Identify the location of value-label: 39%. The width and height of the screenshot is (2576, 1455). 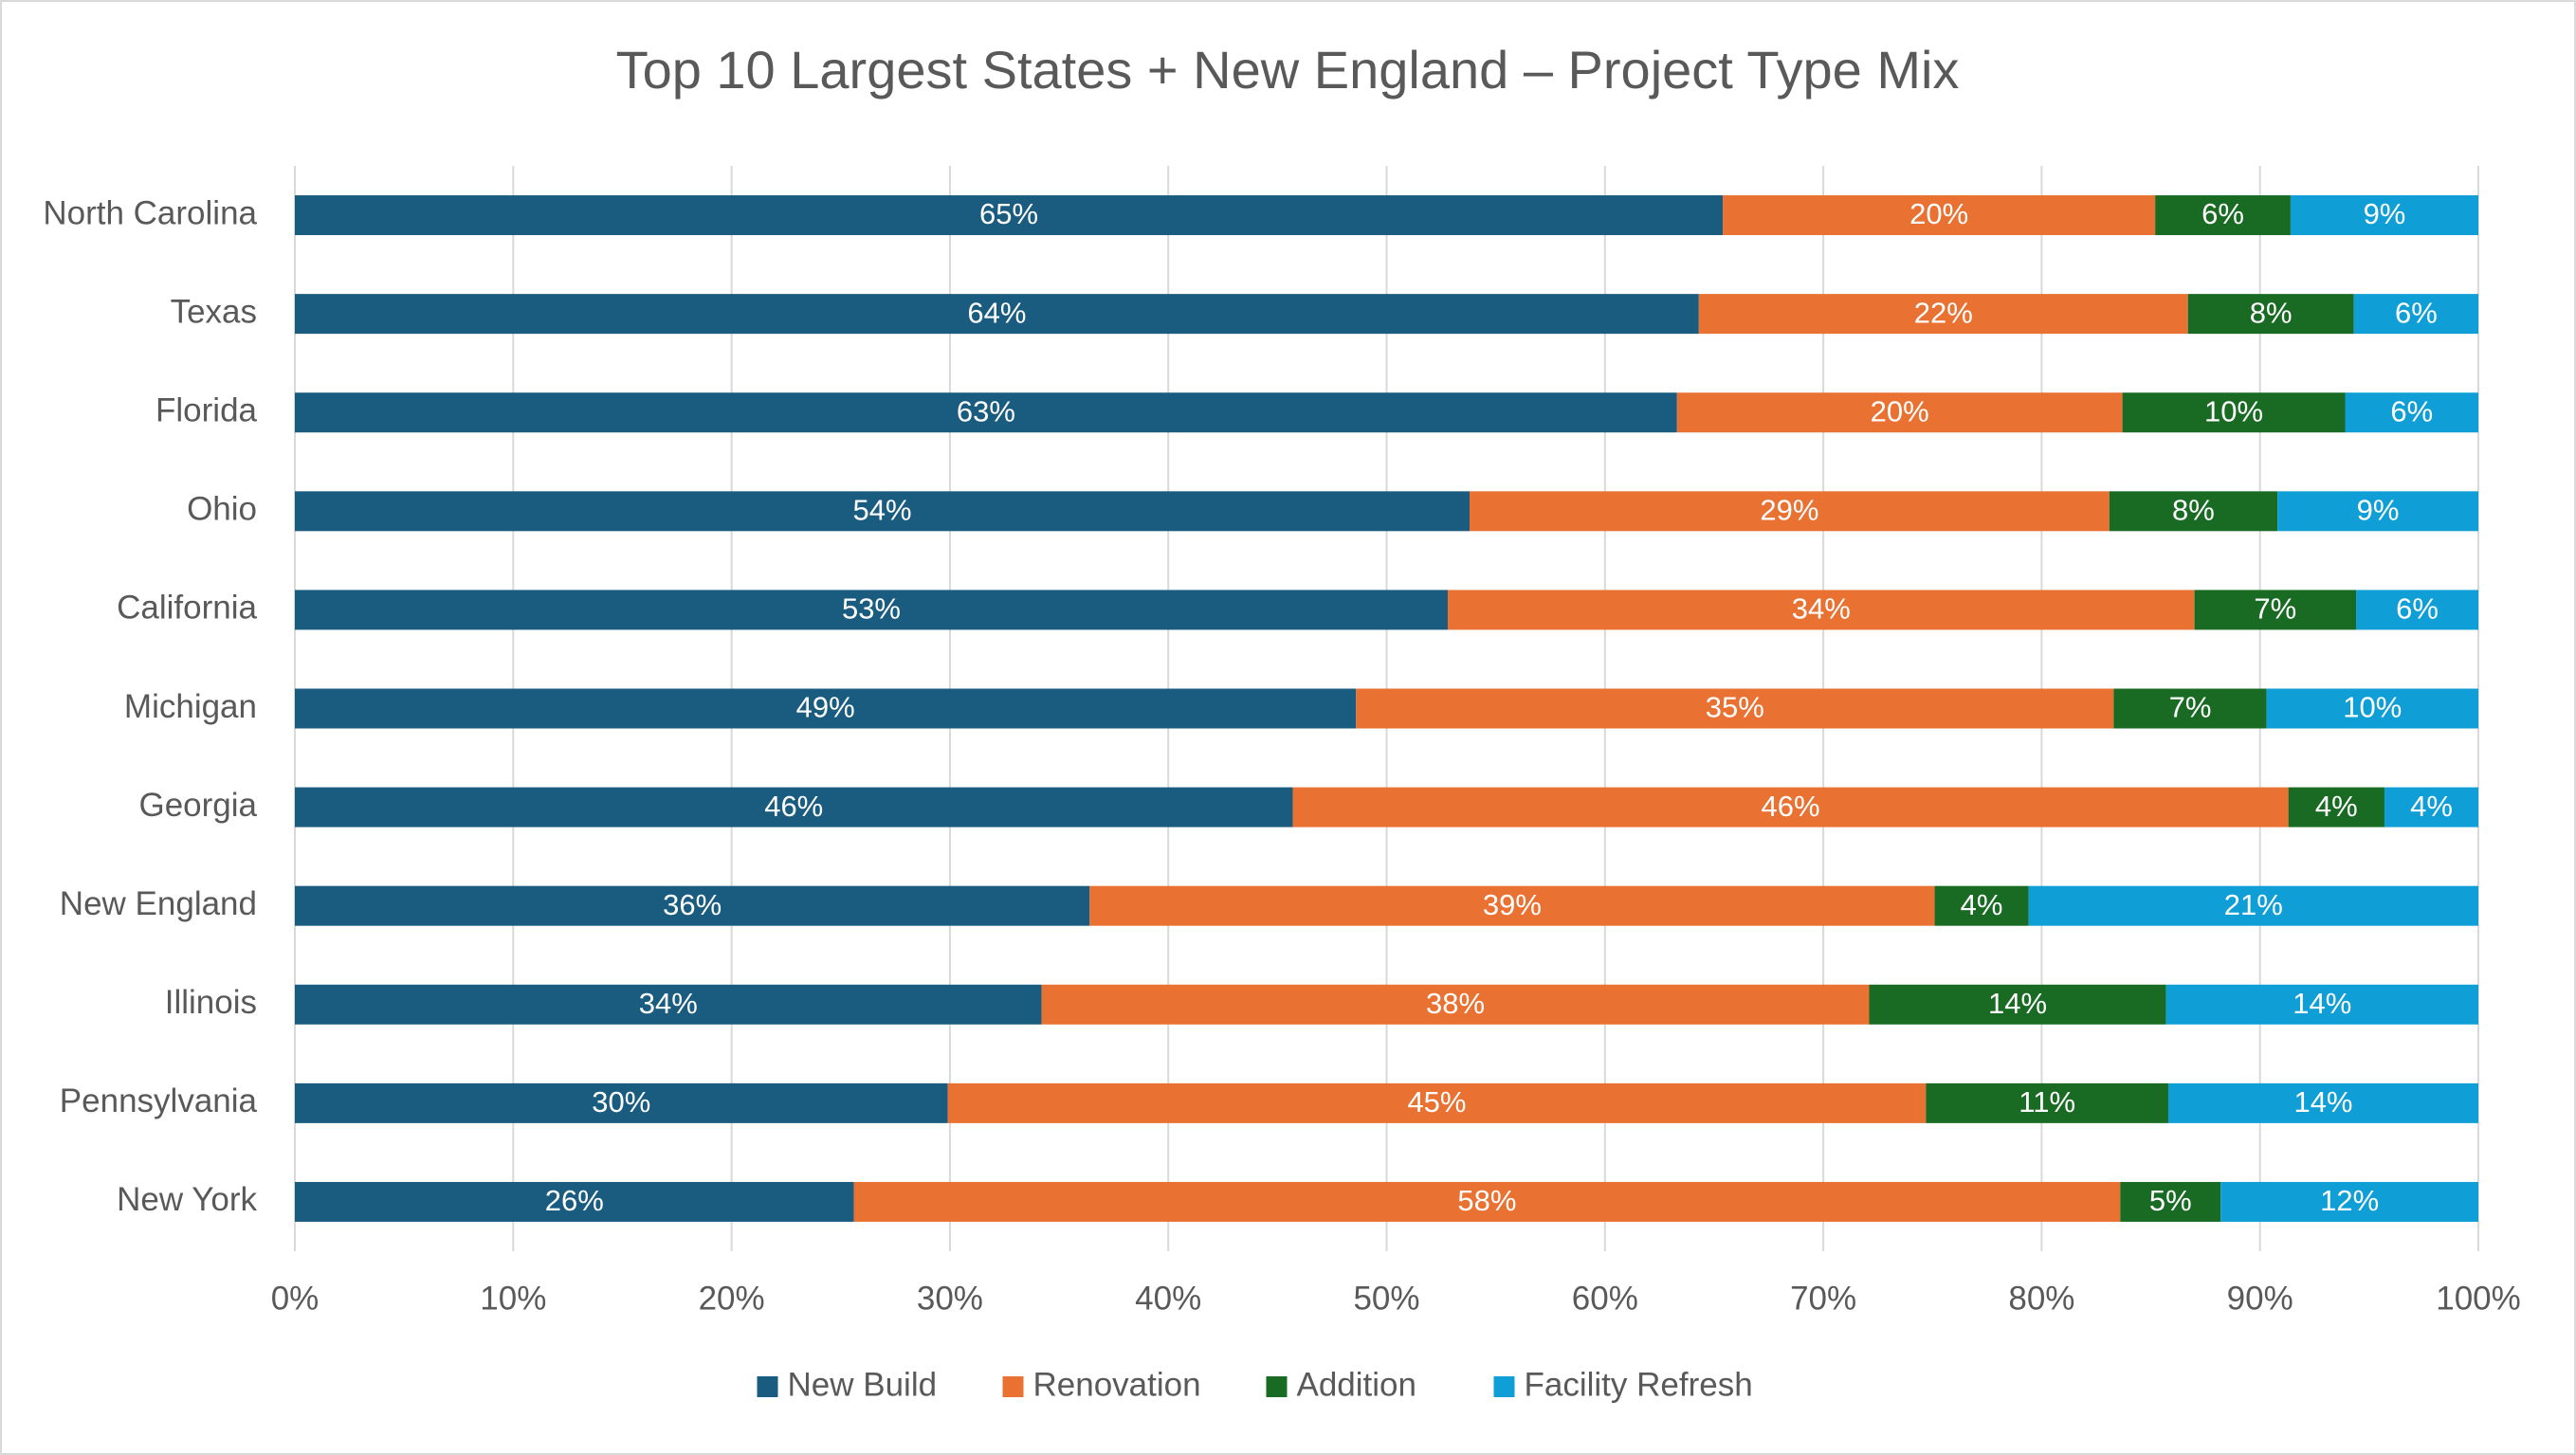
(1512, 904).